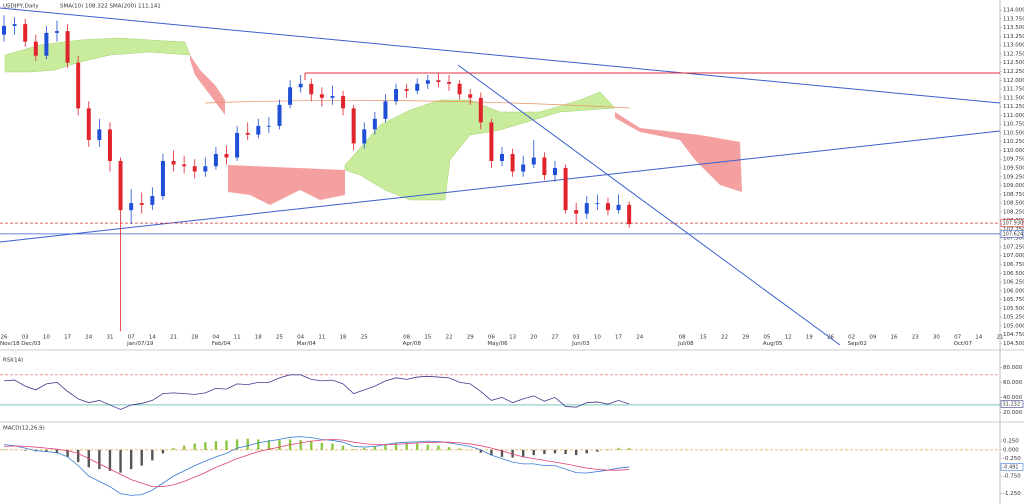  Describe the element at coordinates (809, 338) in the screenshot. I see `x-tick-label: 19` at that location.